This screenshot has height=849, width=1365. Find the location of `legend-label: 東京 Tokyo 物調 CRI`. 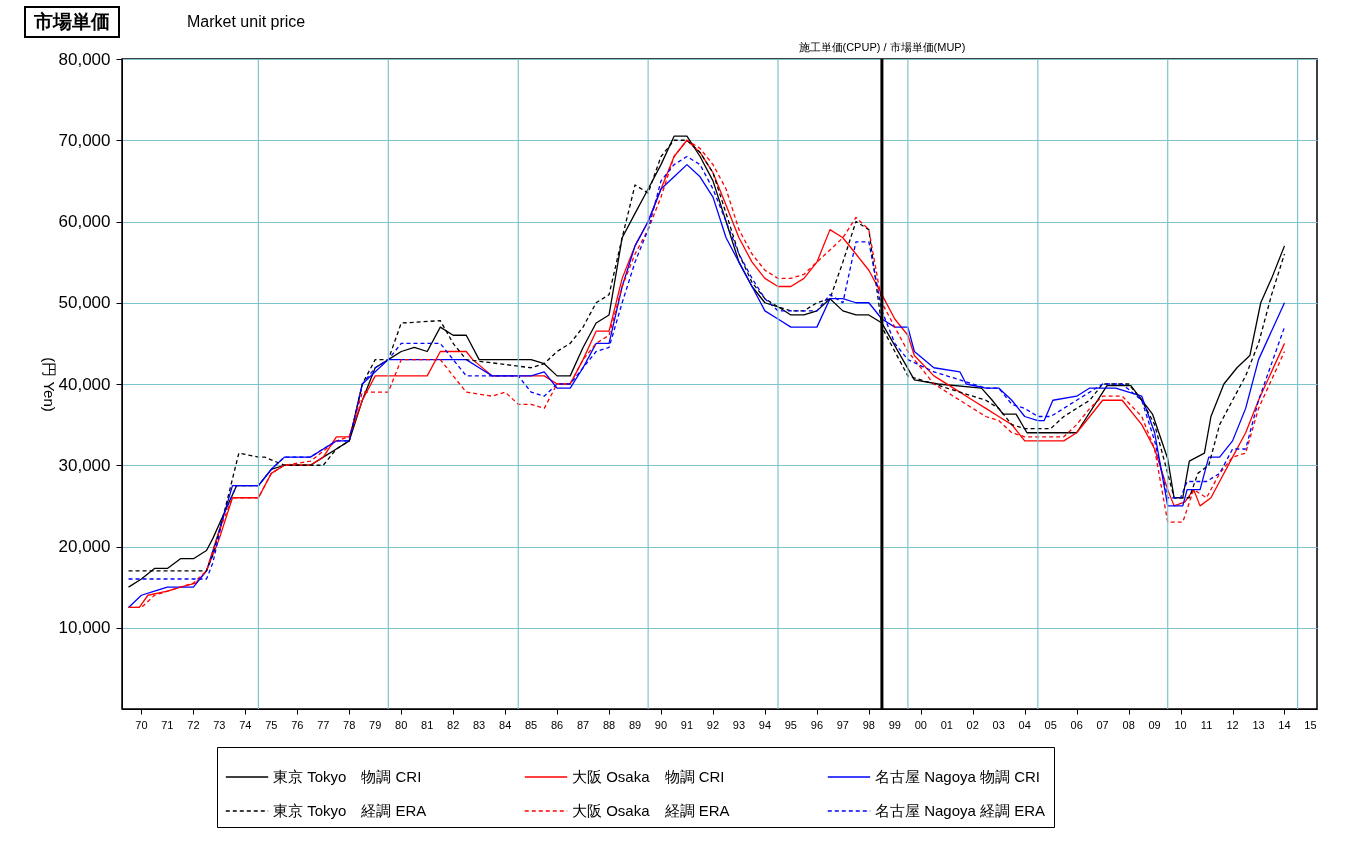

legend-label: 東京 Tokyo 物調 CRI is located at coordinates (347, 776).